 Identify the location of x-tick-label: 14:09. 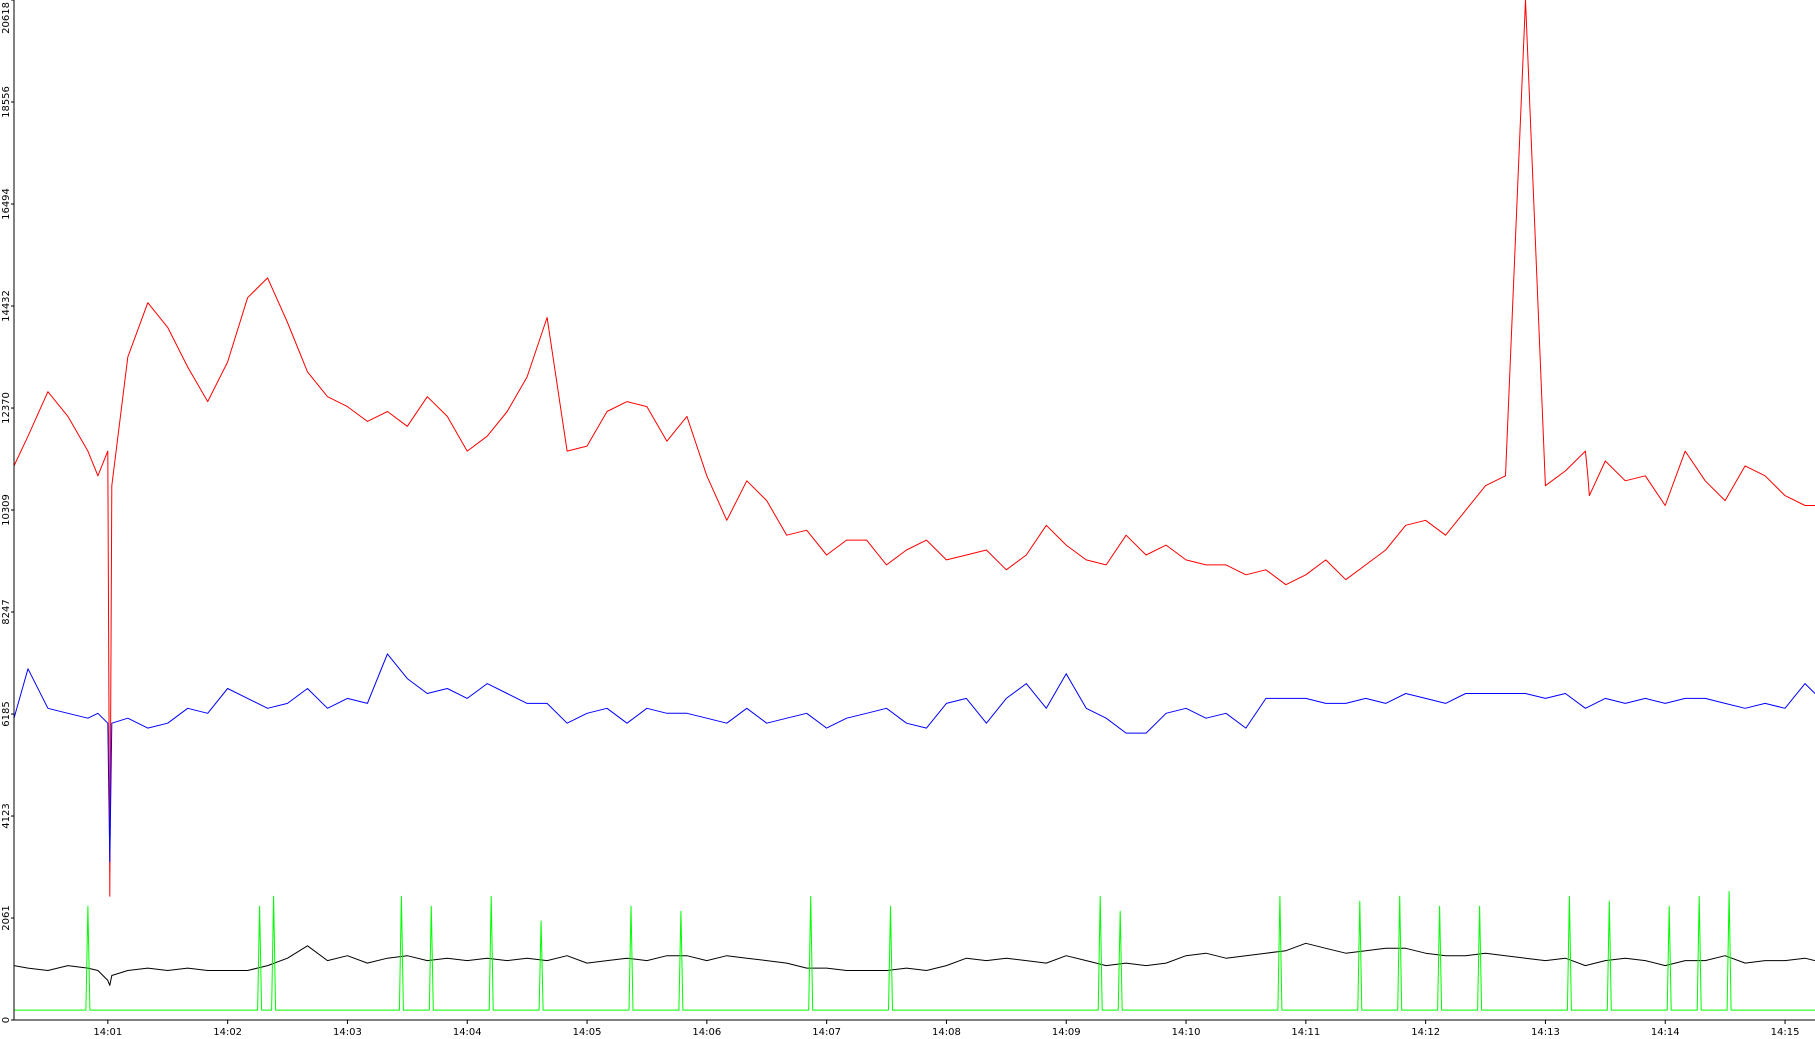
(1066, 1032).